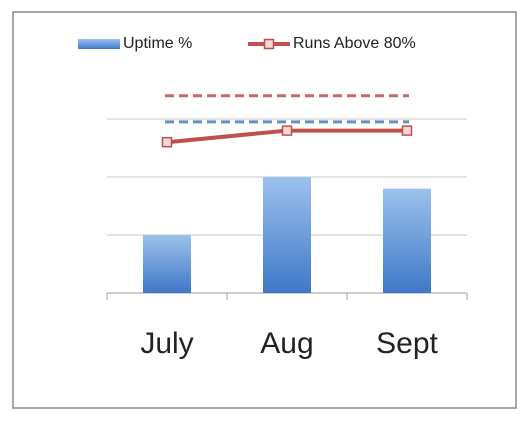  I want to click on legend-label: Uptime %, so click(157, 43).